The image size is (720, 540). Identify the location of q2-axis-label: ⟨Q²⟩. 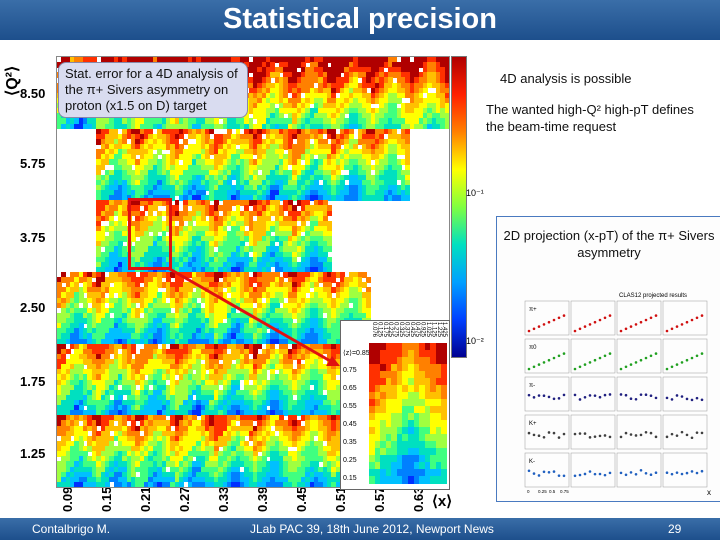
(12, 80).